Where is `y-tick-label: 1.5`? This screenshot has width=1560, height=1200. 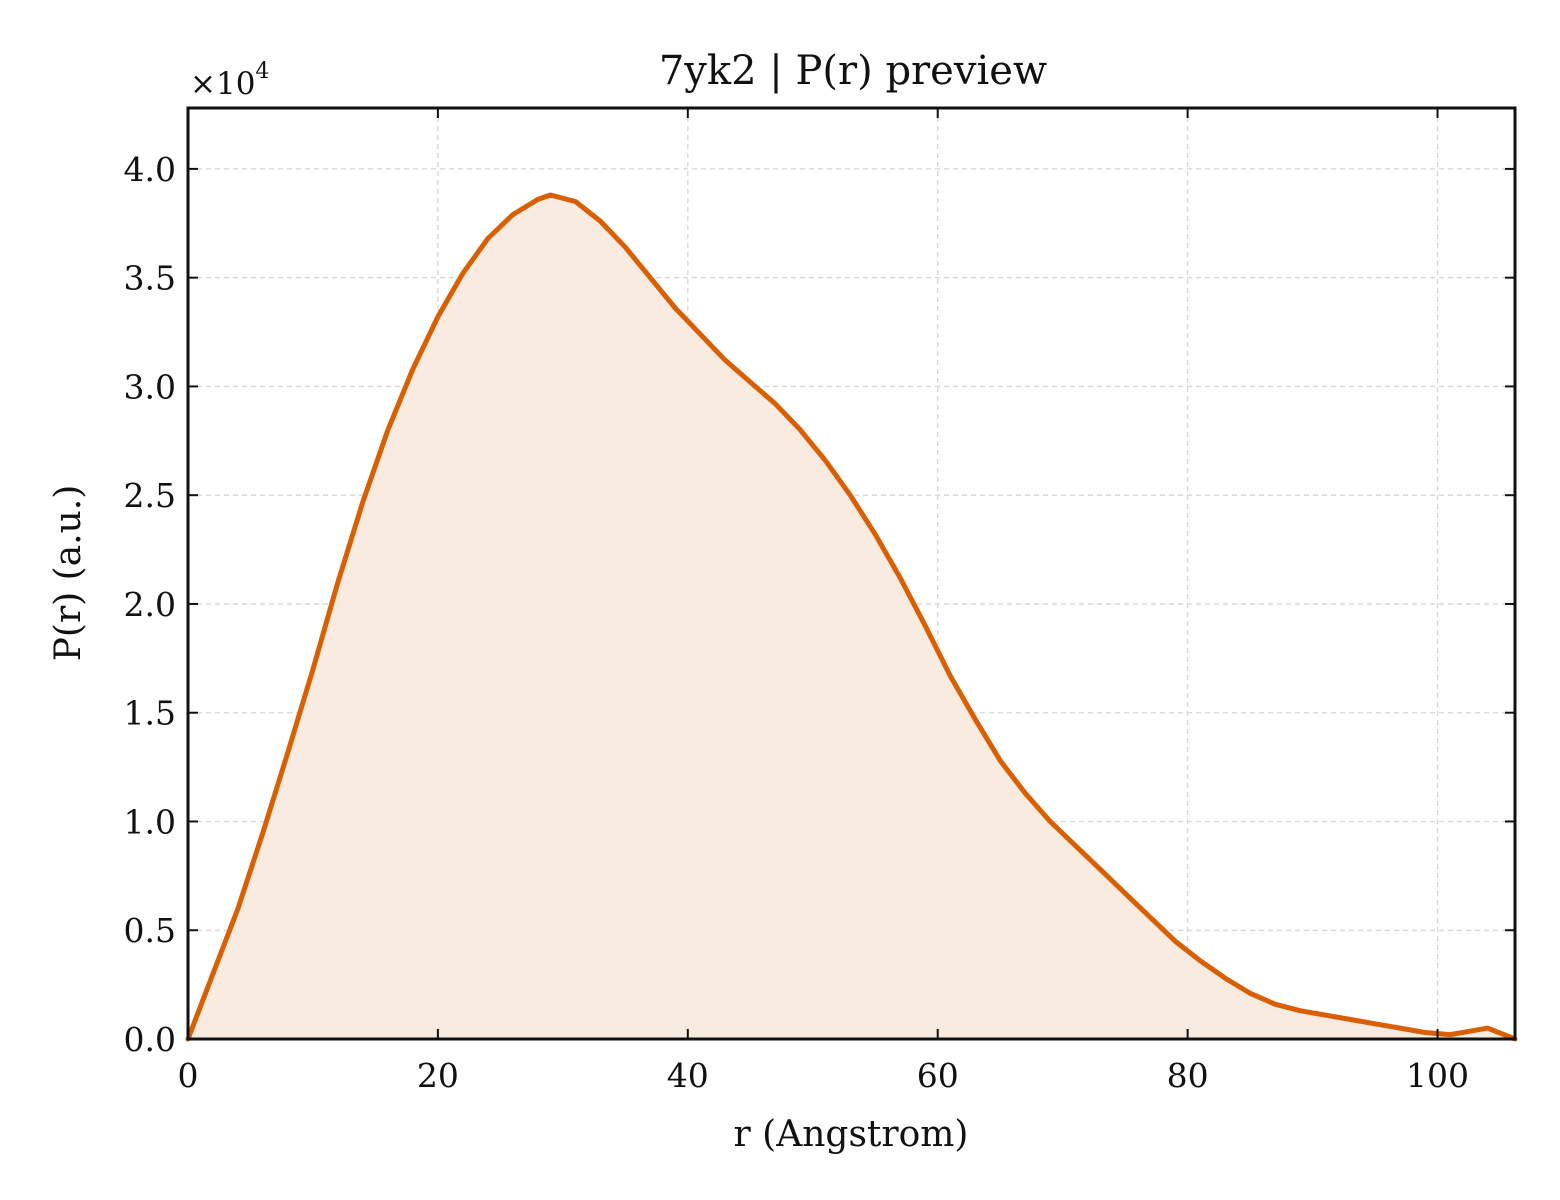
y-tick-label: 1.5 is located at coordinates (150, 713).